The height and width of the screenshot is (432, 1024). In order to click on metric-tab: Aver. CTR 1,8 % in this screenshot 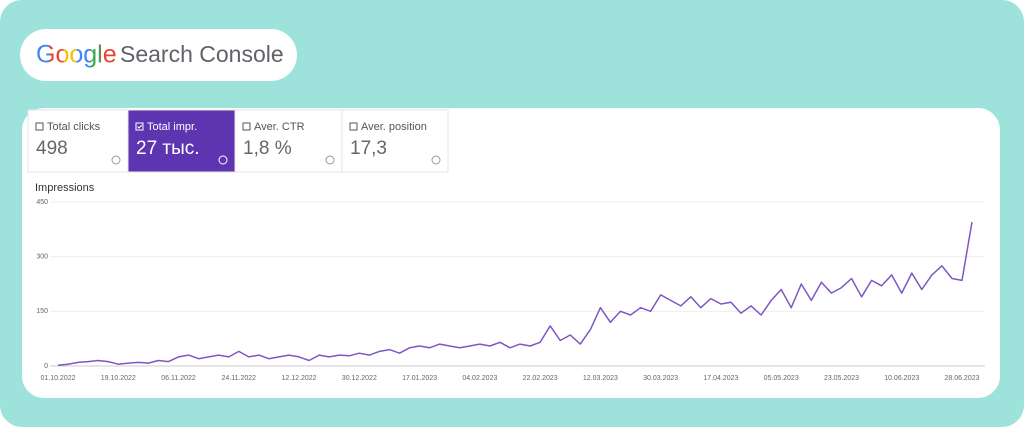, I will do `click(288, 141)`.